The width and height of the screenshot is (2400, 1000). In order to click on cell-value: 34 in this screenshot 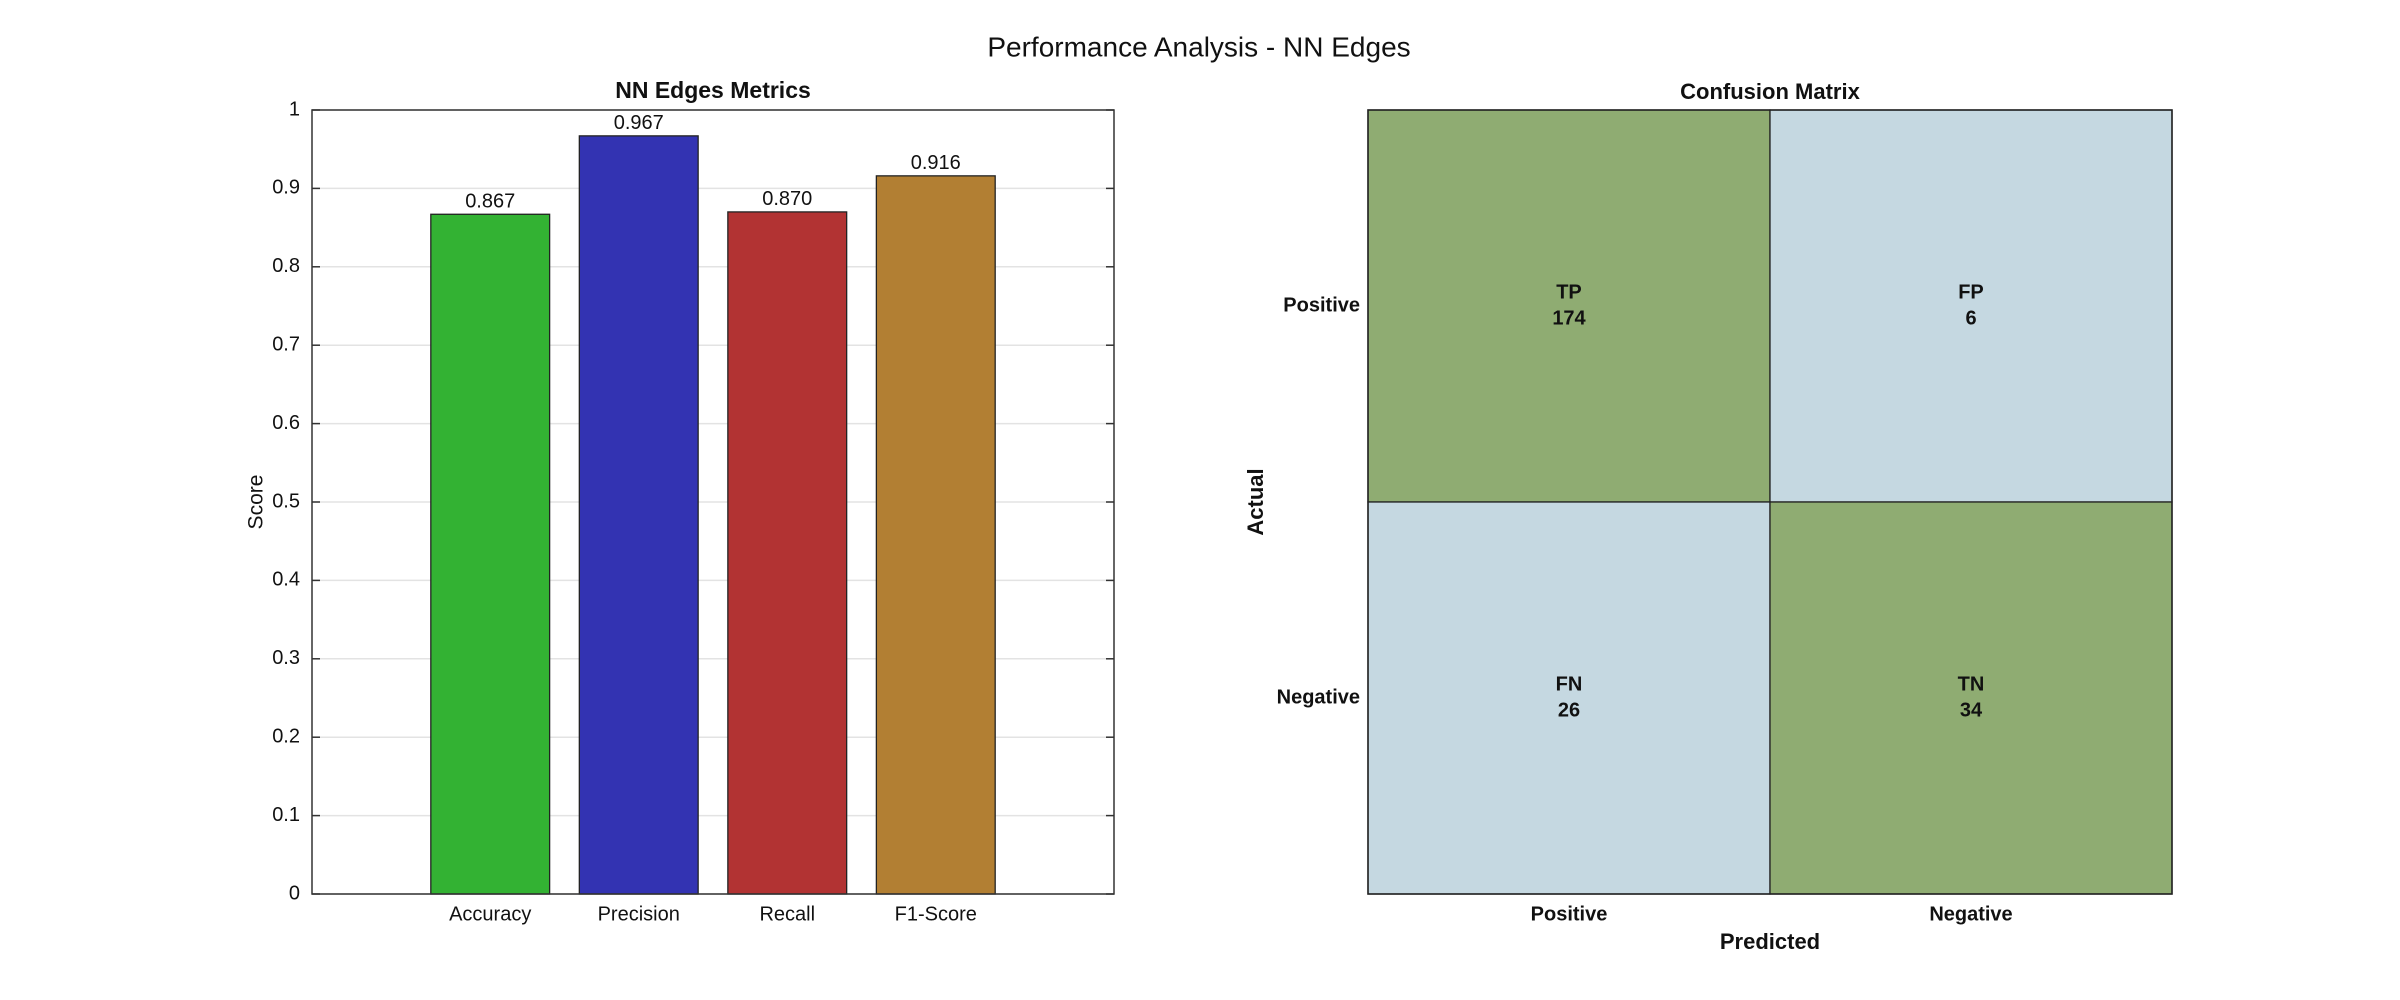, I will do `click(1971, 710)`.